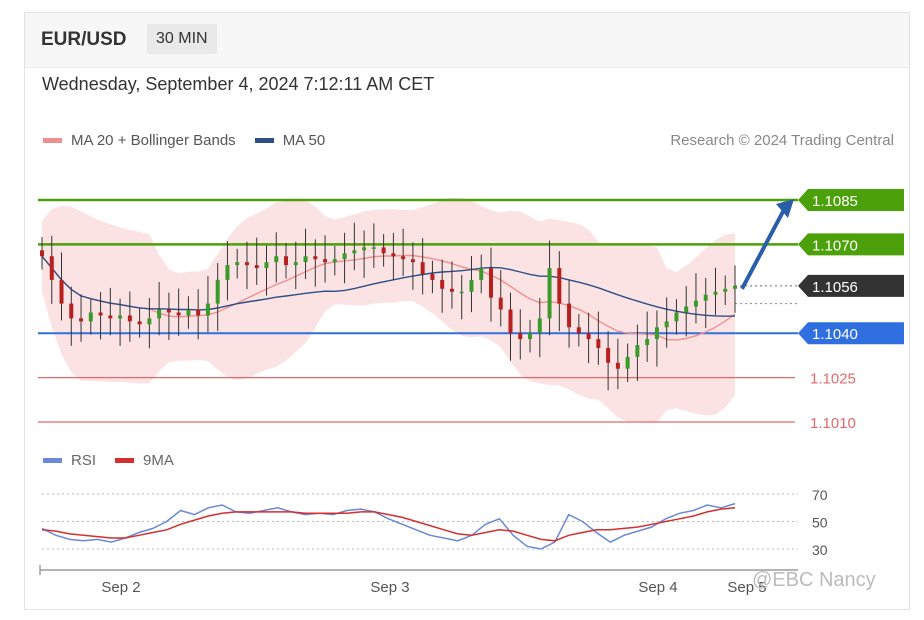 The width and height of the screenshot is (924, 620). What do you see at coordinates (833, 379) in the screenshot?
I see `level-label-1.1025: 1.1025` at bounding box center [833, 379].